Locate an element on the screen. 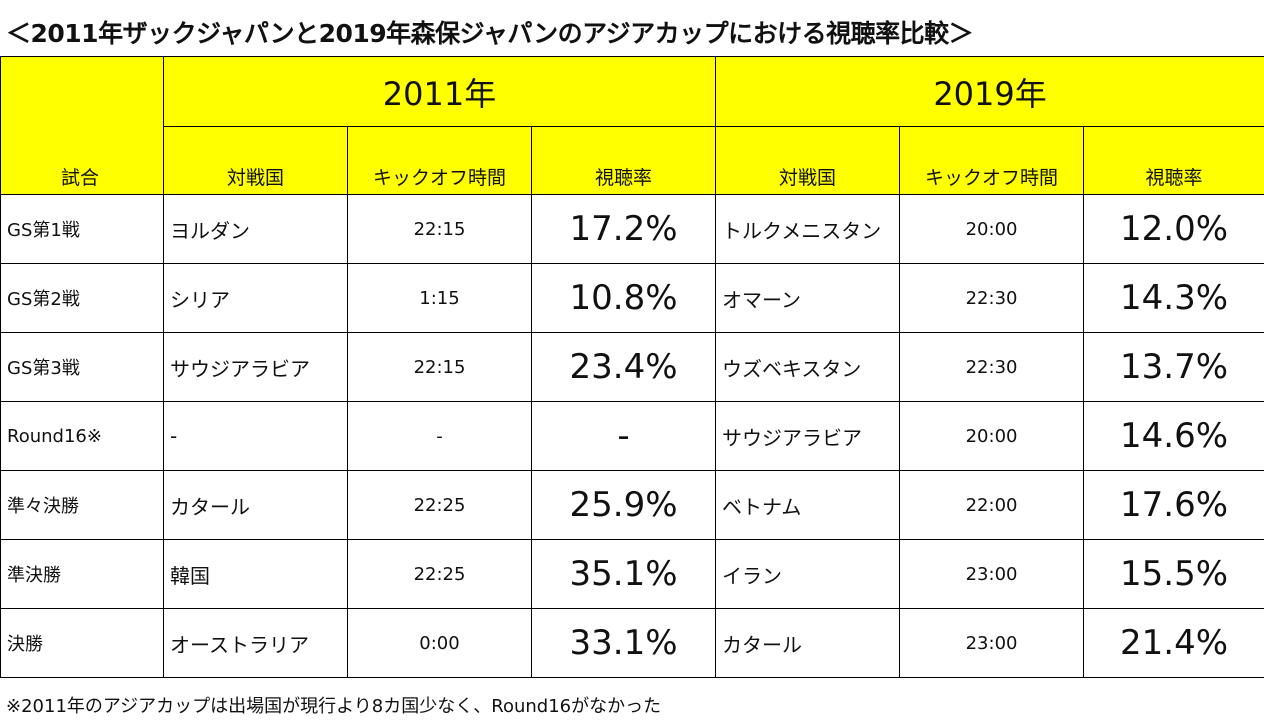 Image resolution: width=1264 pixels, height=720 pixels. opponent-2019-cell: カタール is located at coordinates (808, 643).